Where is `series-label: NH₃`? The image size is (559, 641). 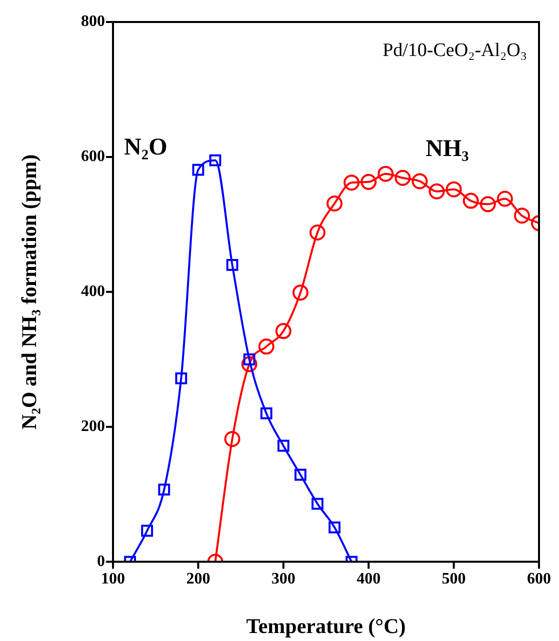 series-label: NH₃ is located at coordinates (447, 149).